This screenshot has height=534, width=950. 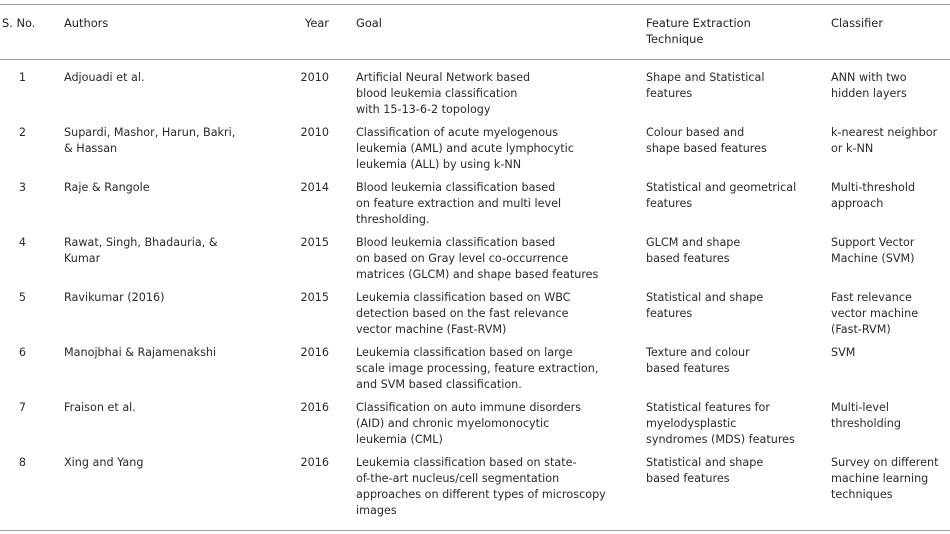 What do you see at coordinates (314, 187) in the screenshot?
I see `row-3-year: 2014` at bounding box center [314, 187].